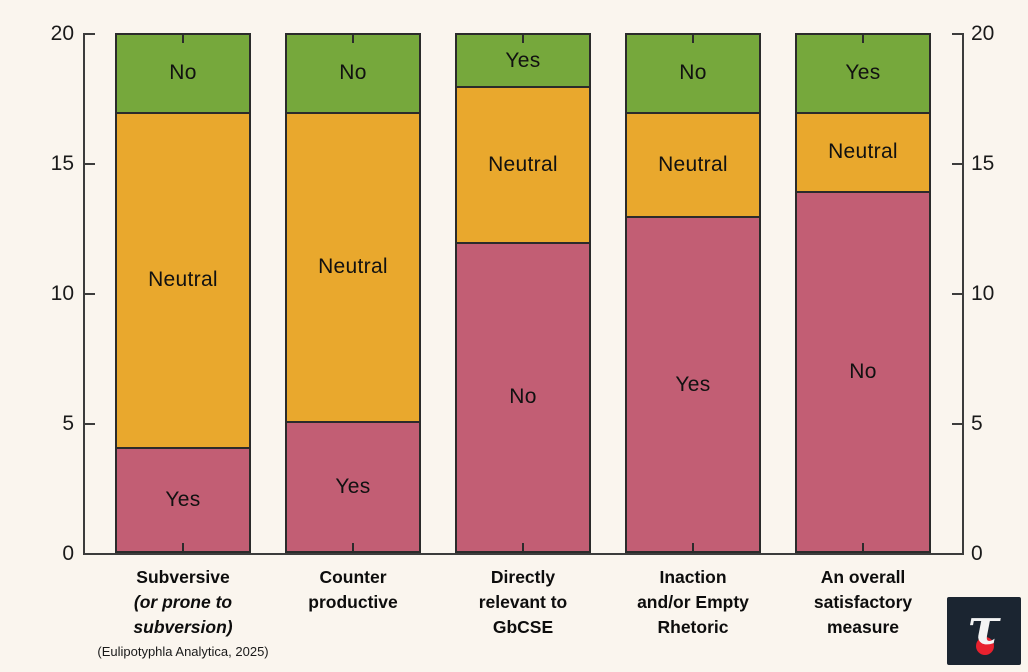  I want to click on category-footnote: (Eulipotyphla Analytica, 2025), so click(183, 651).